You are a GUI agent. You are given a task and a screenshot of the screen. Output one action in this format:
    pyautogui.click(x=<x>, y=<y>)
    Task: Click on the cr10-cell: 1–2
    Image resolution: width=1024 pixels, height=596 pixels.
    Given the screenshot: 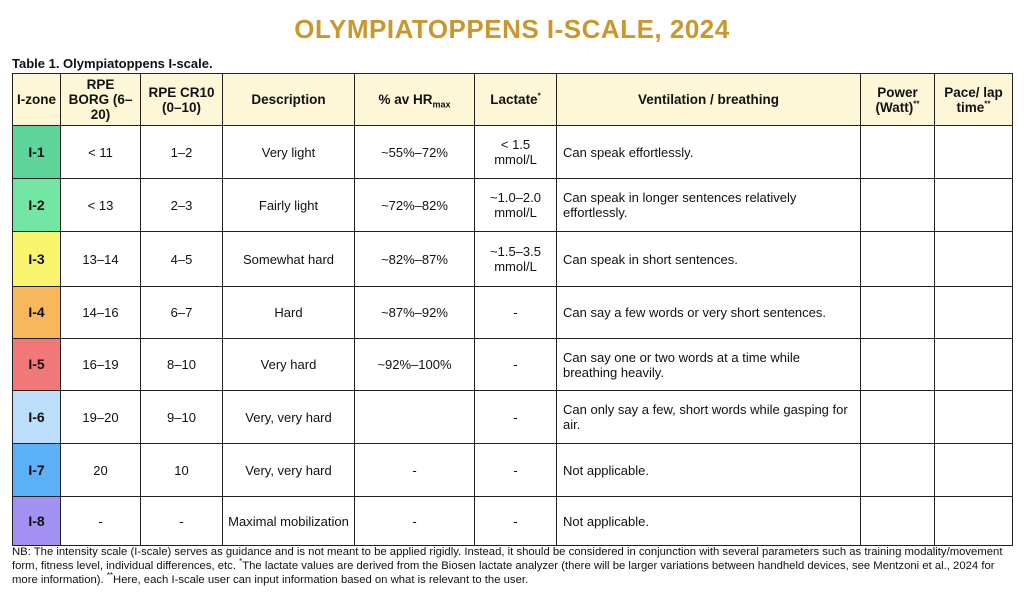 What is the action you would take?
    pyautogui.click(x=181, y=152)
    